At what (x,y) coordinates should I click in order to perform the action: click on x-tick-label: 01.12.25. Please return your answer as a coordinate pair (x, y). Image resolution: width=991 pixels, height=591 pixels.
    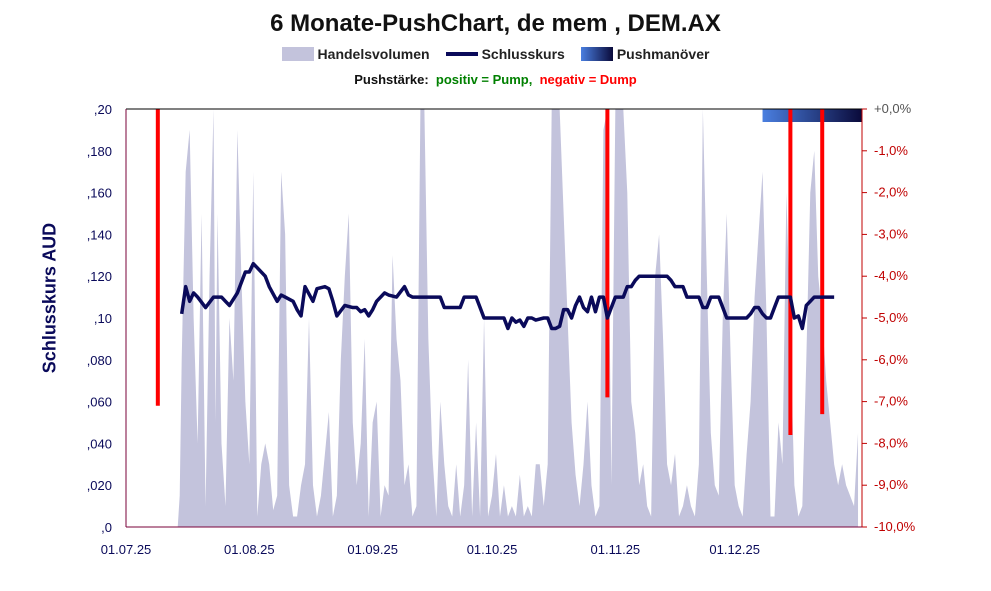
    Looking at the image, I should click on (734, 549).